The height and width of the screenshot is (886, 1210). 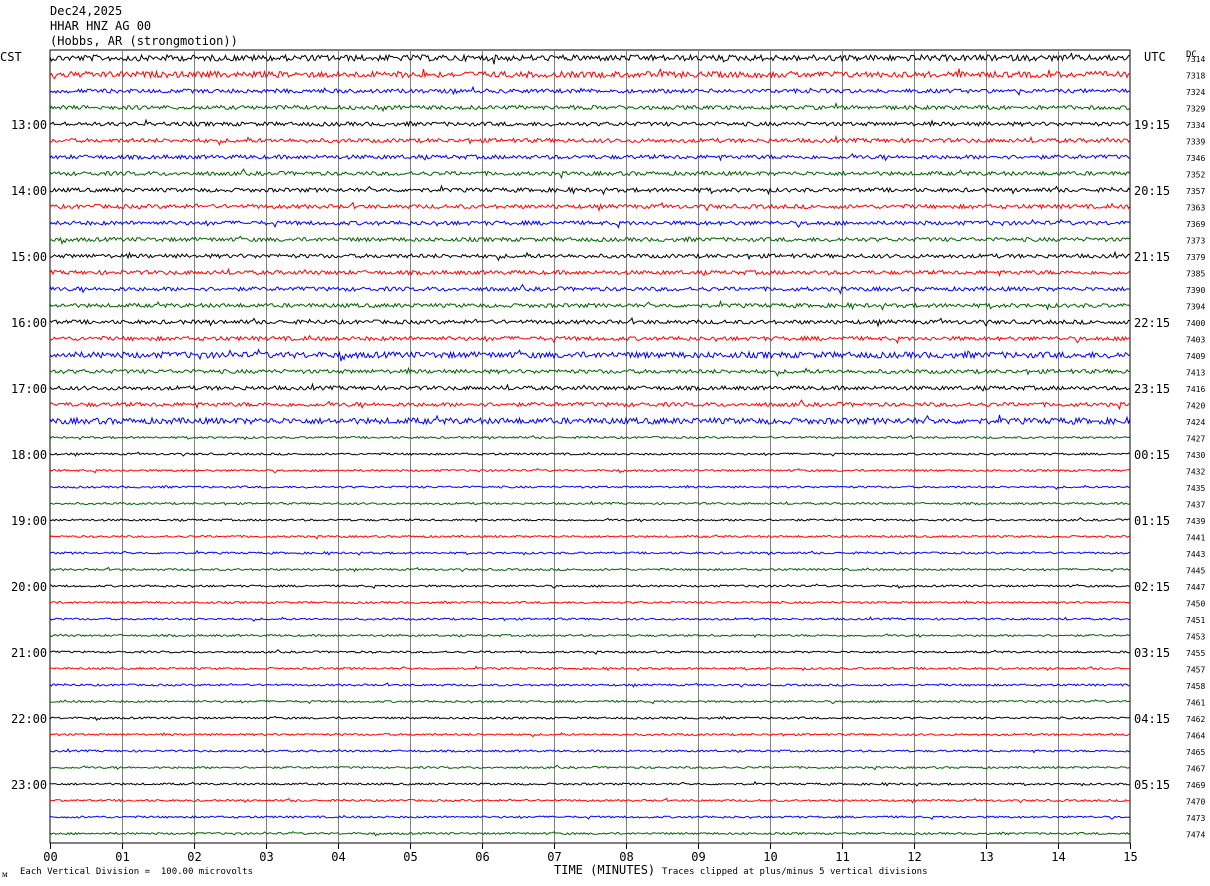 I want to click on dc-offset-label: 7390, so click(x=1195, y=290).